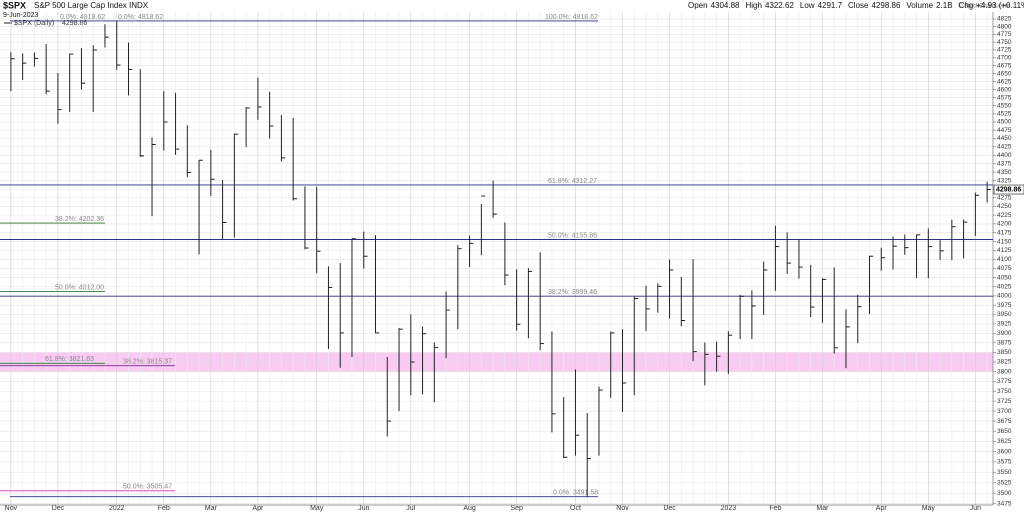  What do you see at coordinates (1004, 305) in the screenshot?
I see `y-tick-label: 3975` at bounding box center [1004, 305].